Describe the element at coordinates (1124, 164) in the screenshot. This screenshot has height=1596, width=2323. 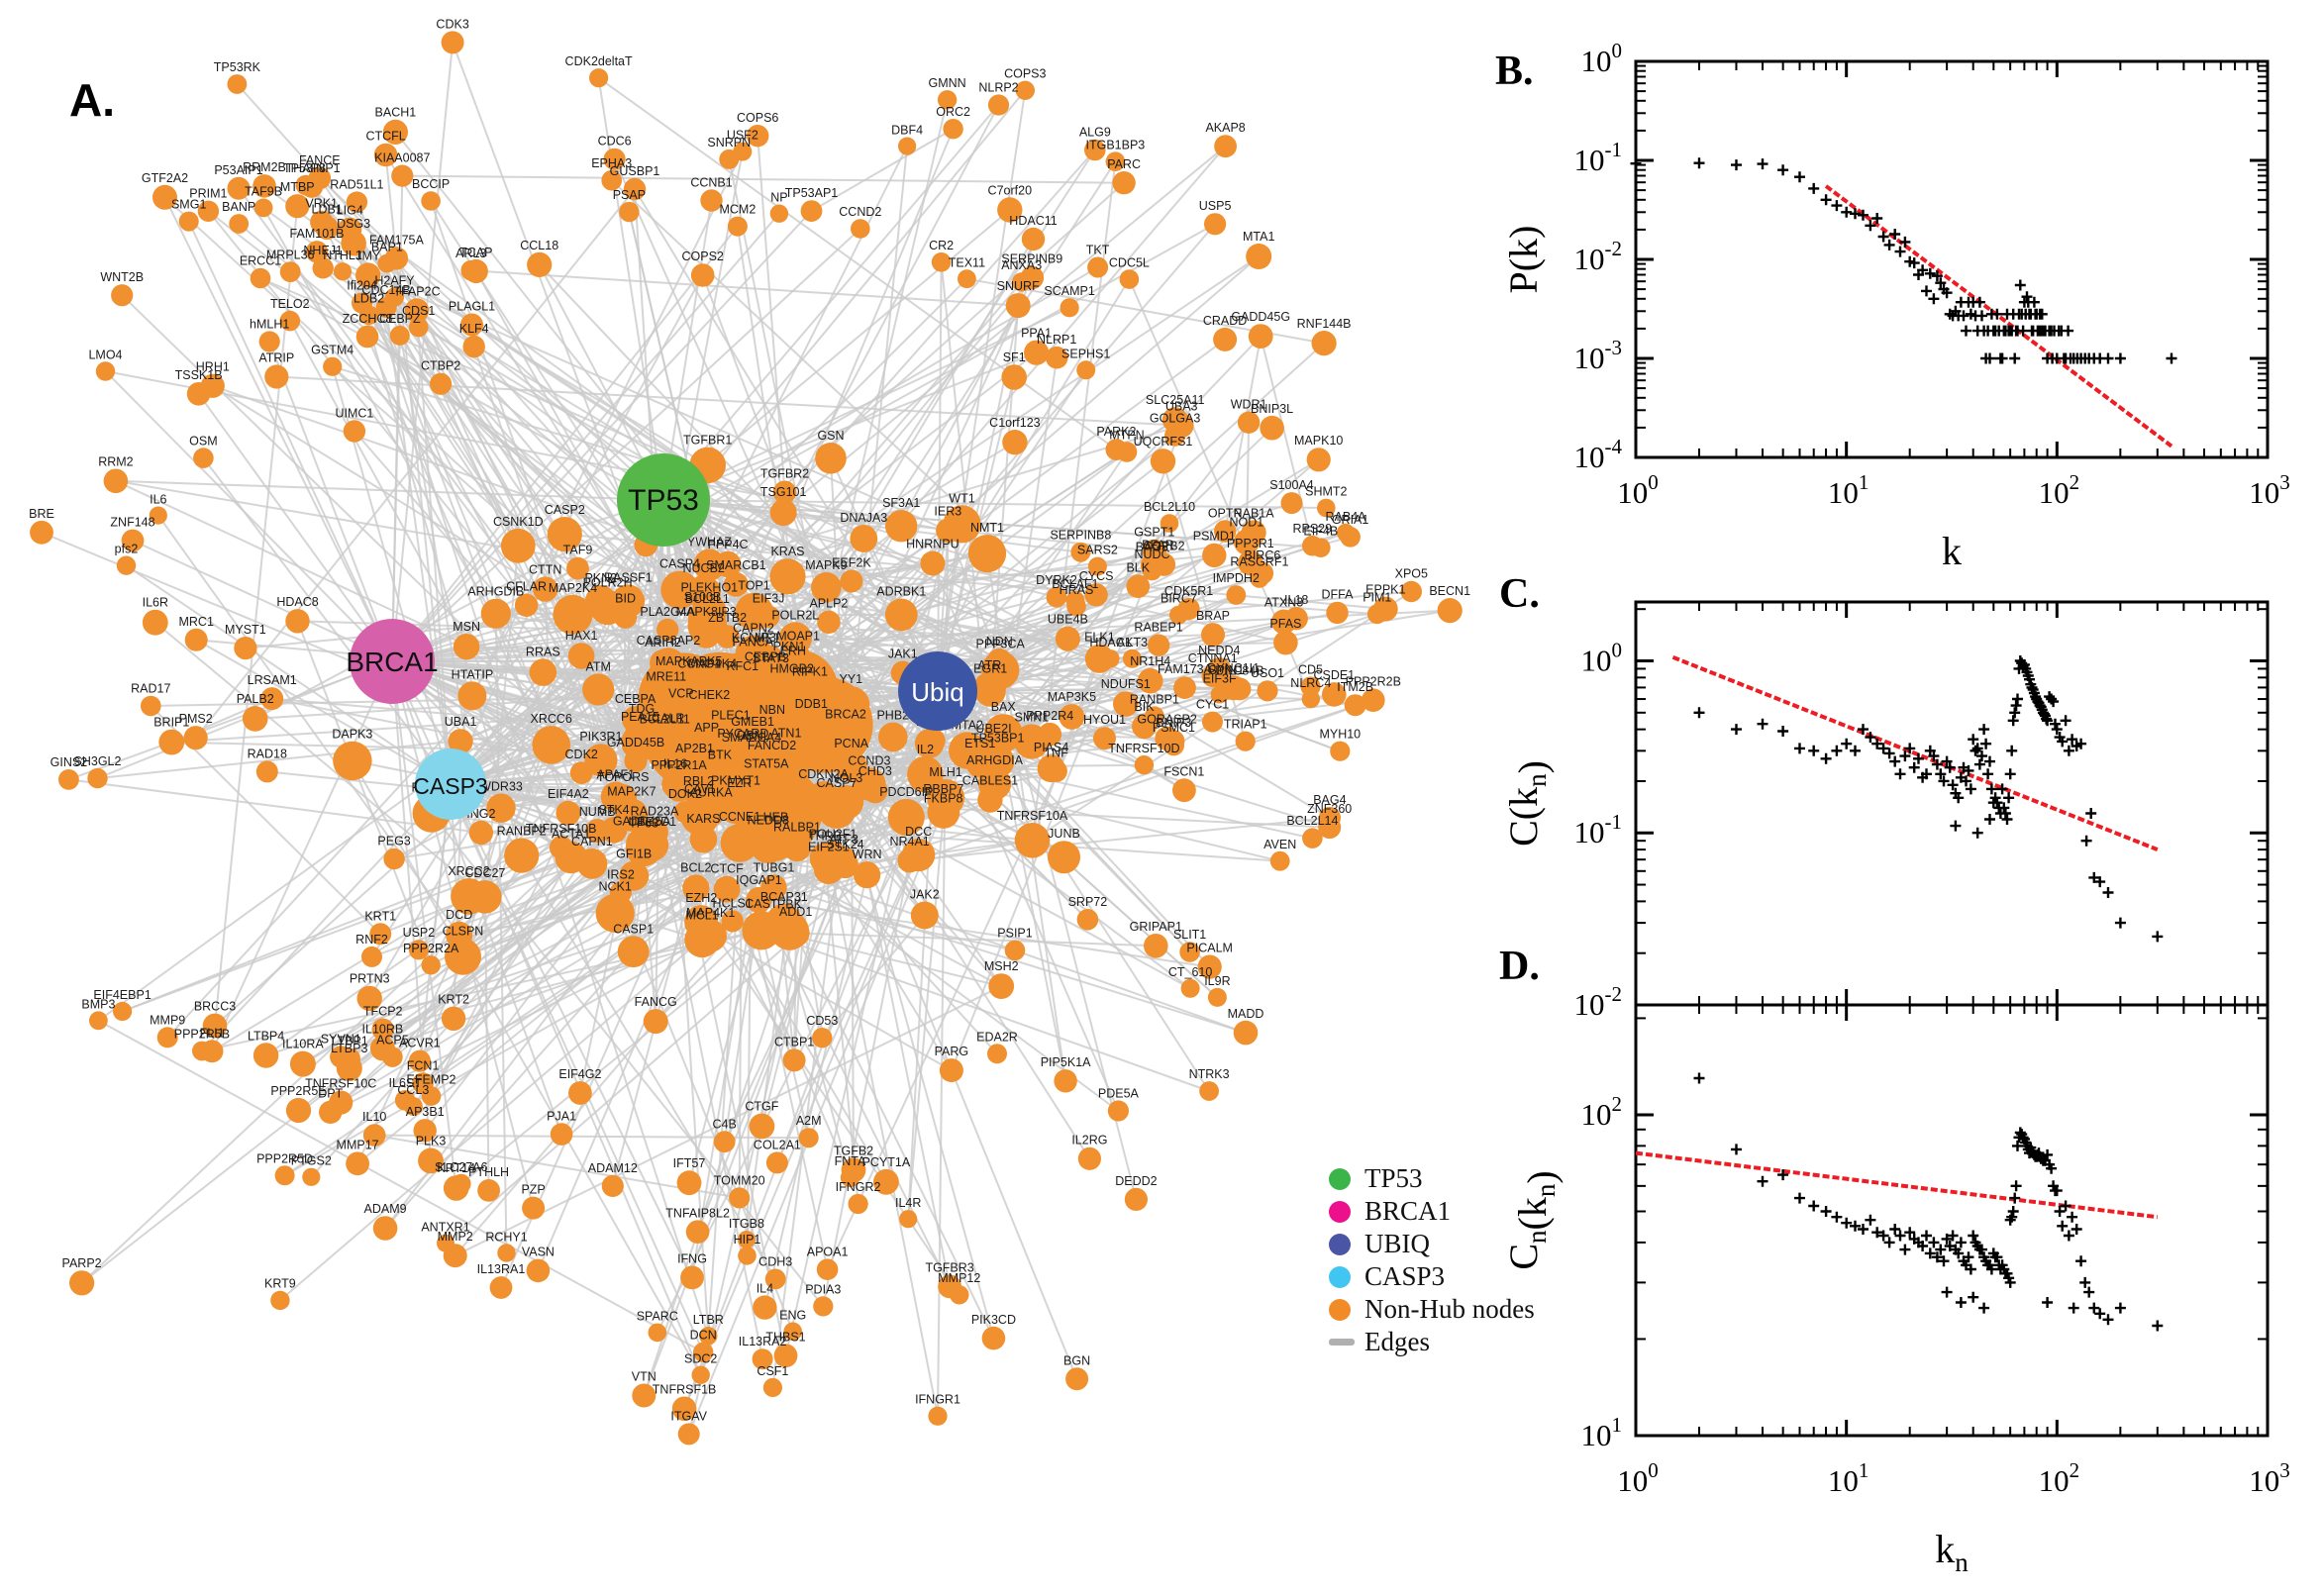
I see `network-node-label: PARC` at that location.